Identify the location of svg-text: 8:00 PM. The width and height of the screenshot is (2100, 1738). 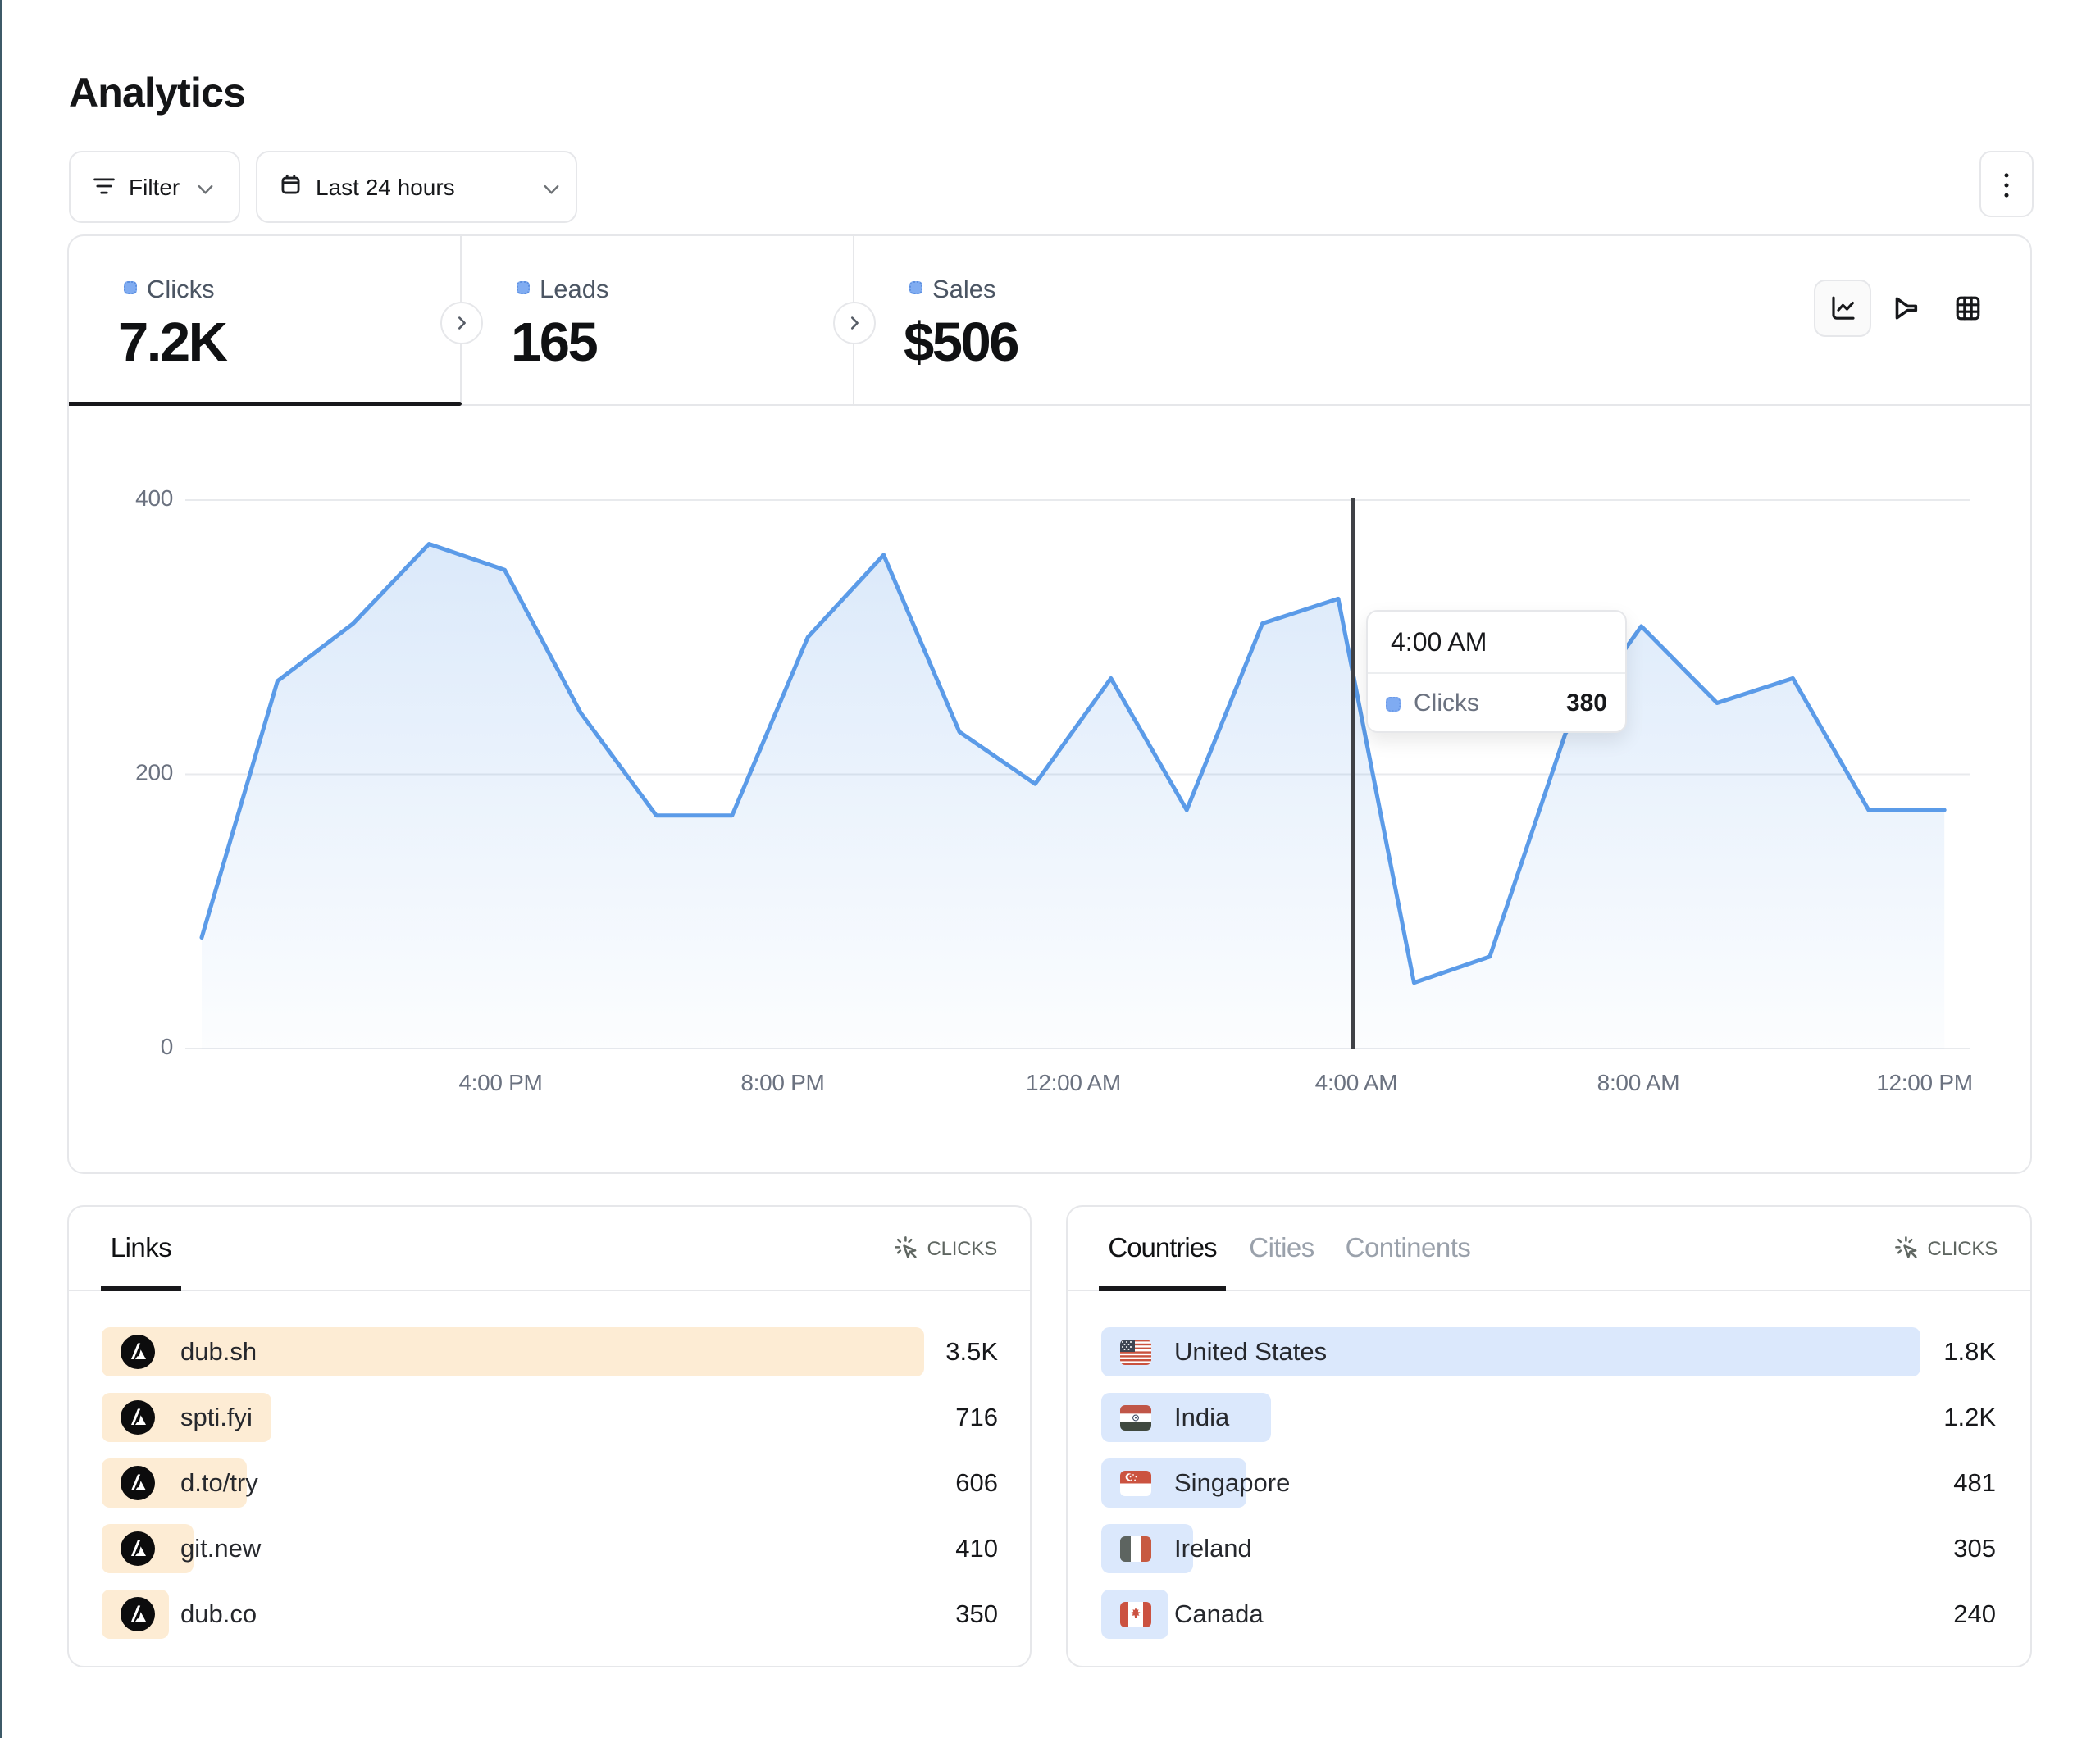
(782, 1082).